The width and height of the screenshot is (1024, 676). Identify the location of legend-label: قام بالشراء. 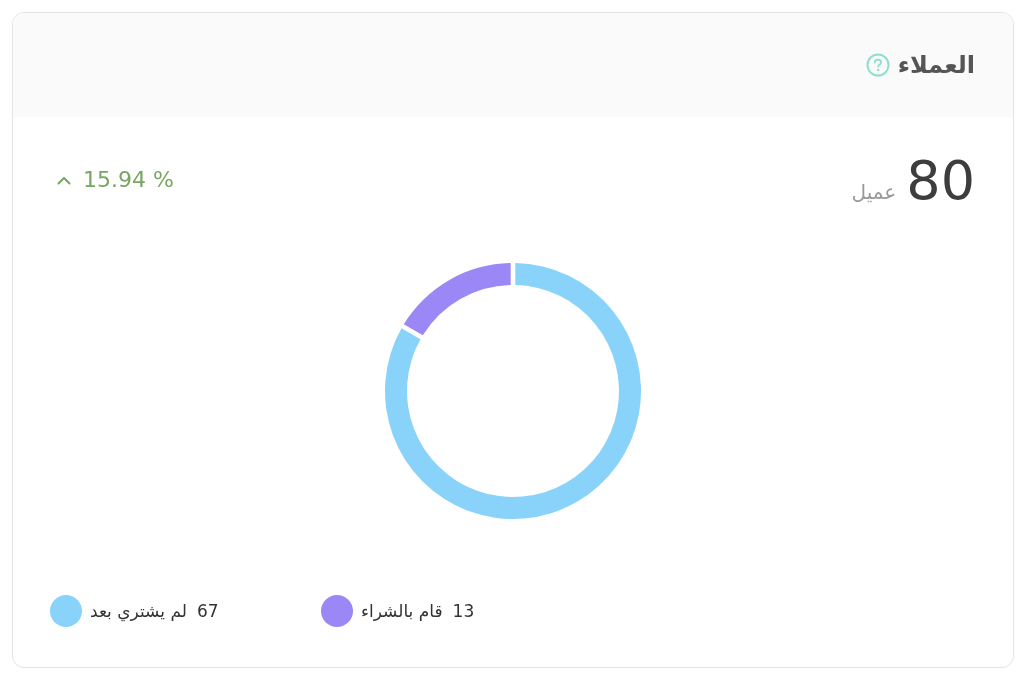
(402, 611).